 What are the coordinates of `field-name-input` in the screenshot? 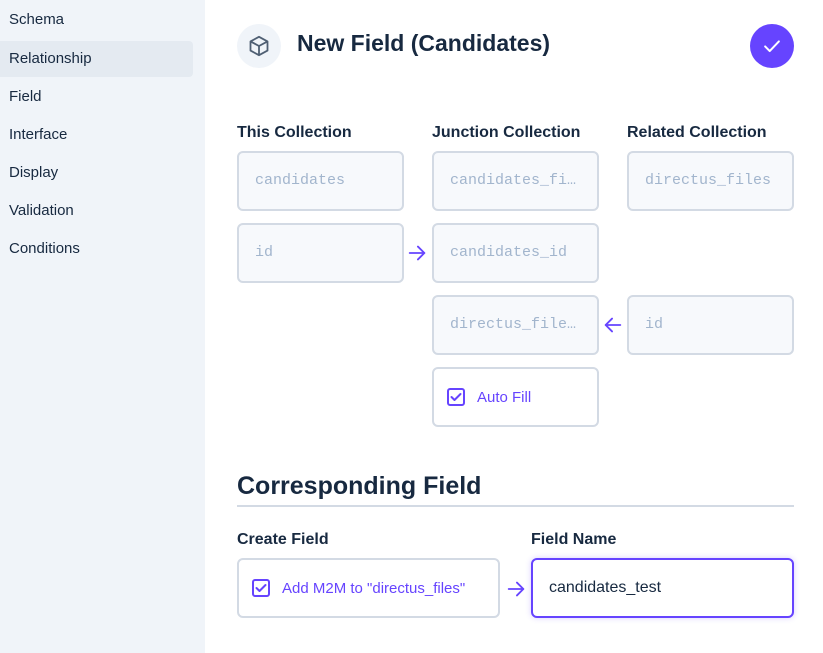 It's located at (662, 588).